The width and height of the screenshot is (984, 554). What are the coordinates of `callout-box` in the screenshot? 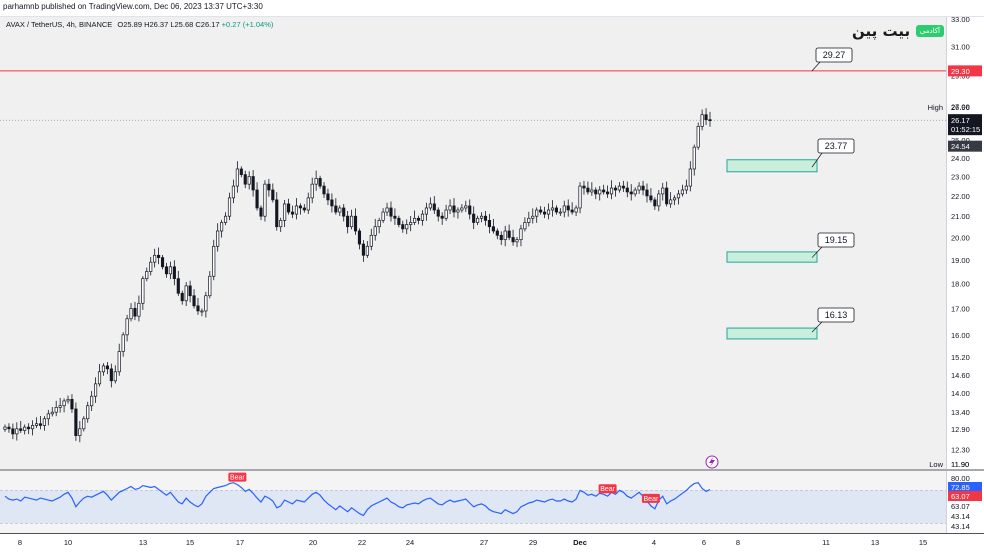 It's located at (834, 55).